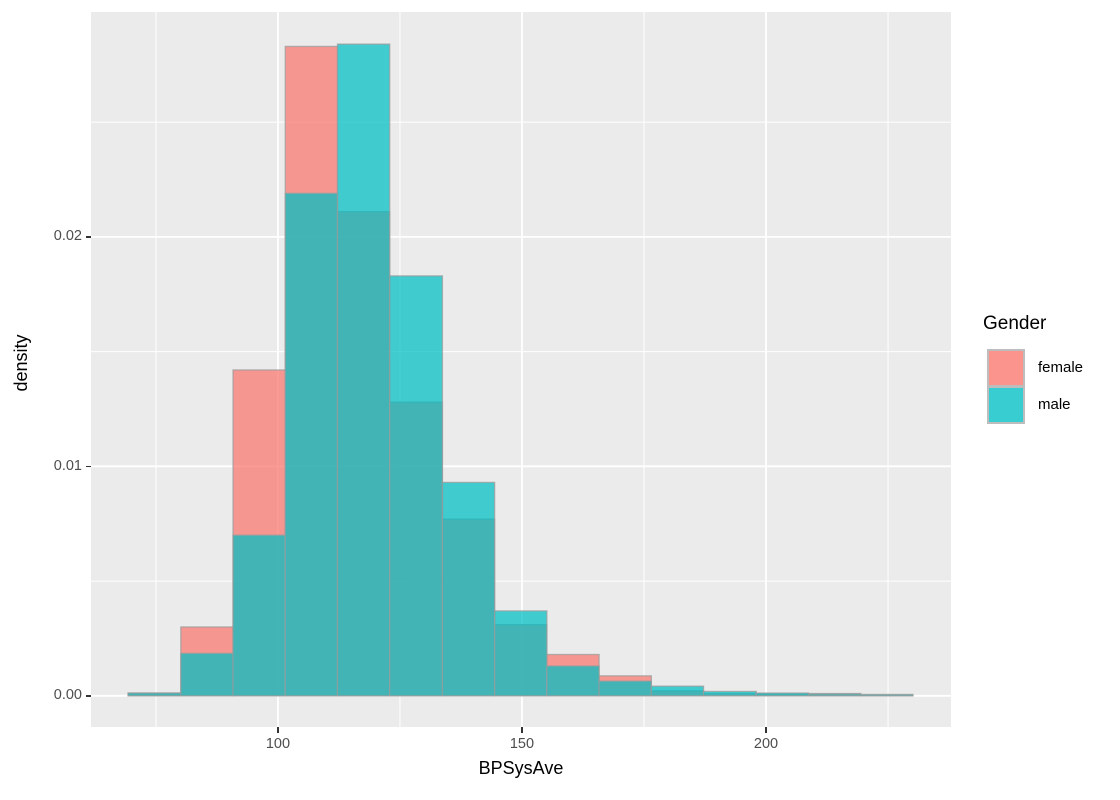 Image resolution: width=1120 pixels, height=800 pixels. I want to click on legend-keys: female male, so click(1035, 386).